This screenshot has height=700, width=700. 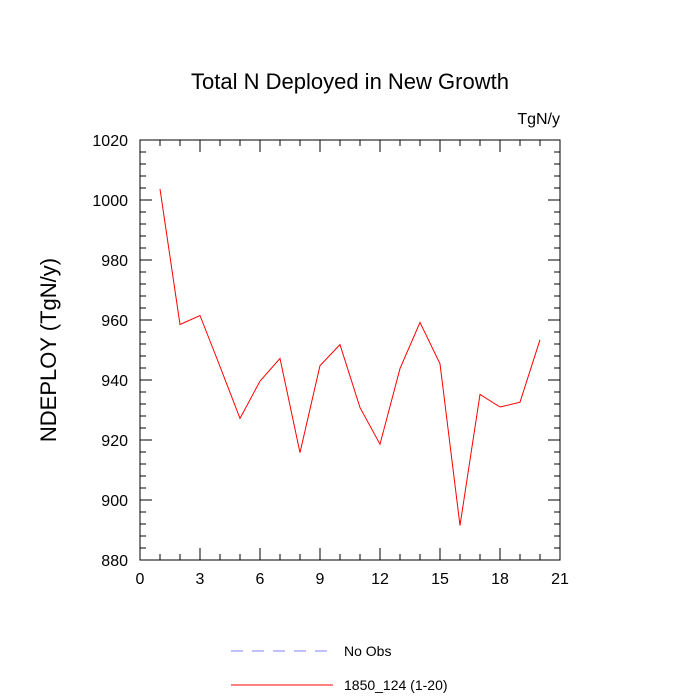 I want to click on x-tick-label: 3, so click(x=200, y=579).